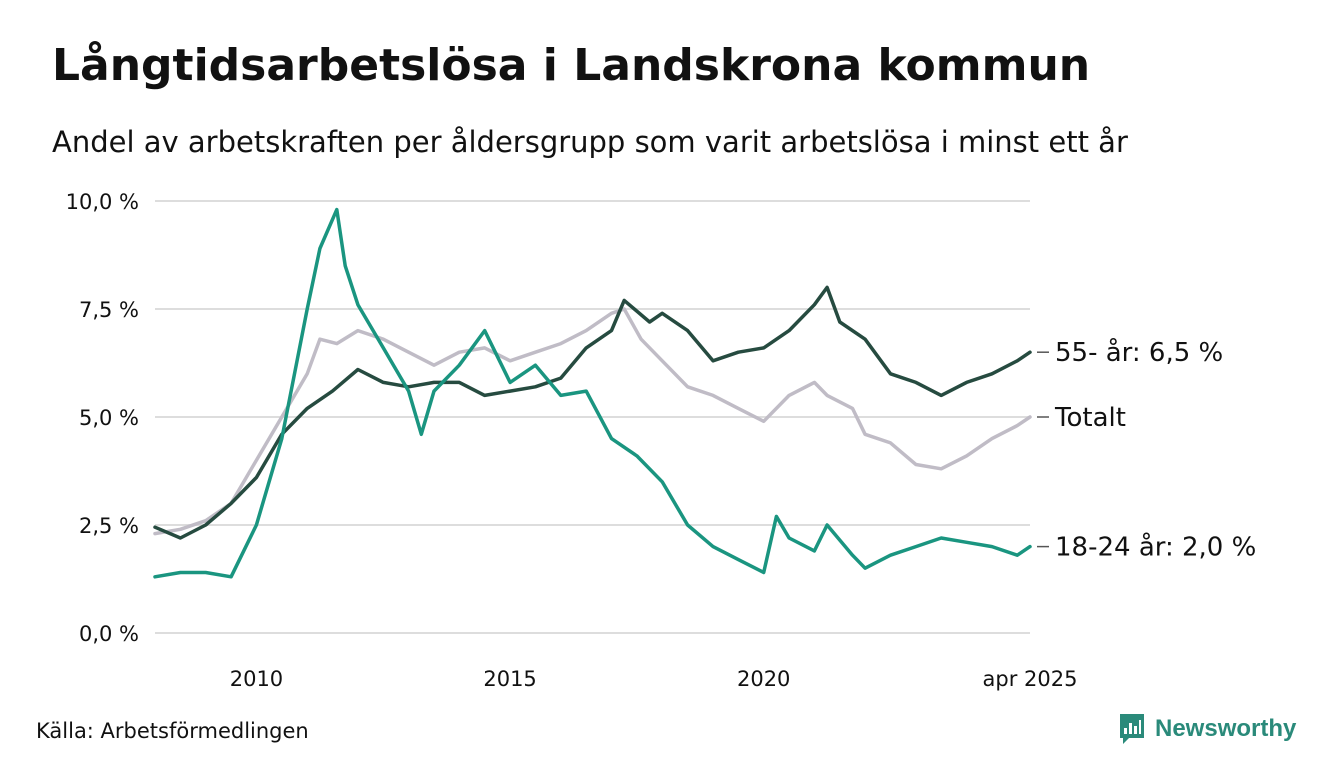 The width and height of the screenshot is (1340, 780). What do you see at coordinates (109, 418) in the screenshot?
I see `y-tick-label: 5,0 %` at bounding box center [109, 418].